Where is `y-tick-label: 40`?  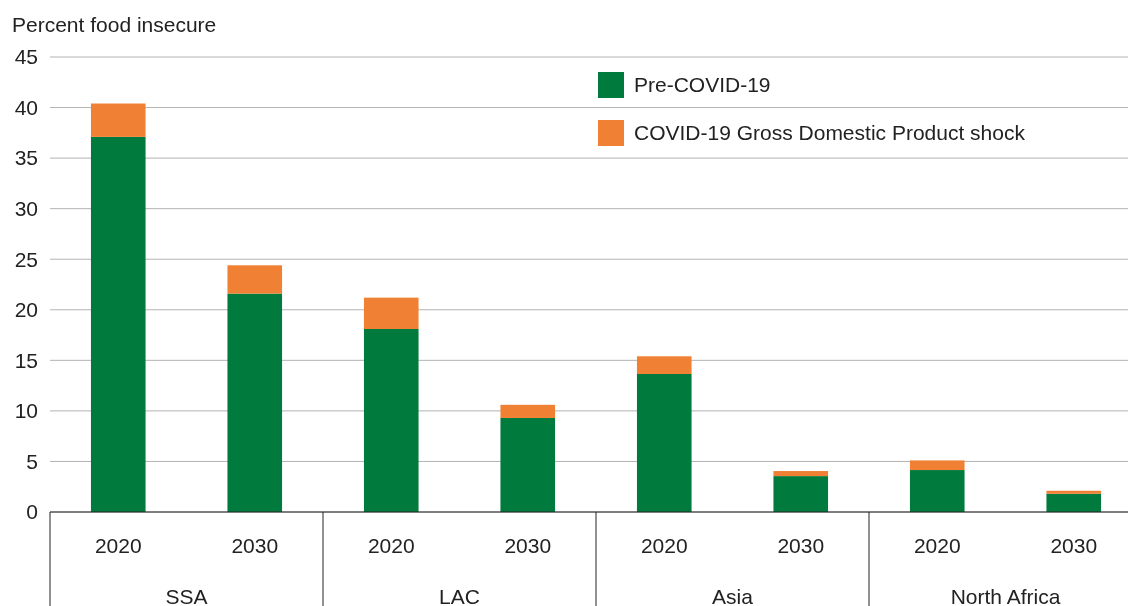
y-tick-label: 40 is located at coordinates (26, 107).